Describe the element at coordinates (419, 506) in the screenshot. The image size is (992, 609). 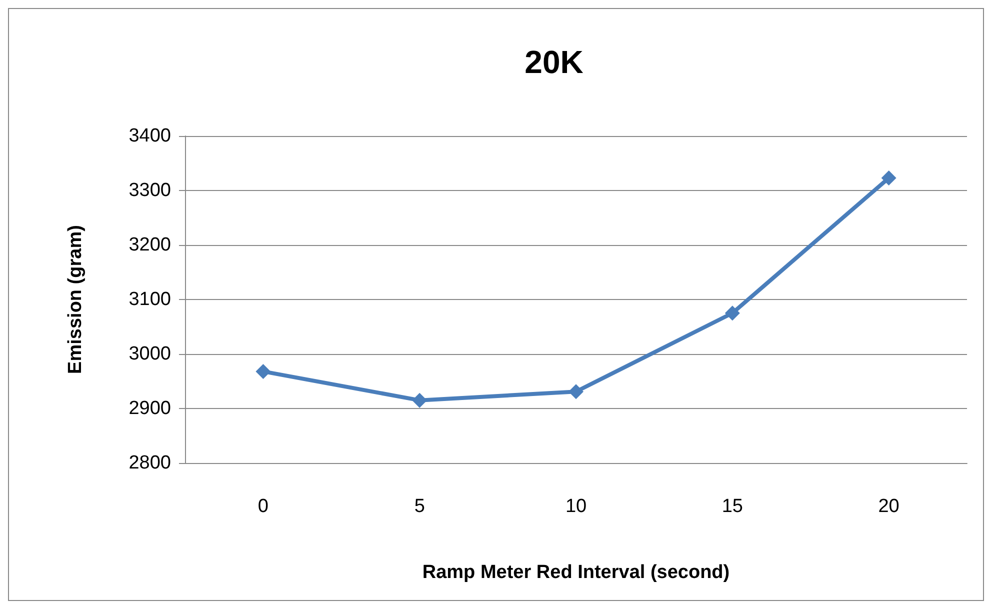
I see `x-tick-label: 5` at that location.